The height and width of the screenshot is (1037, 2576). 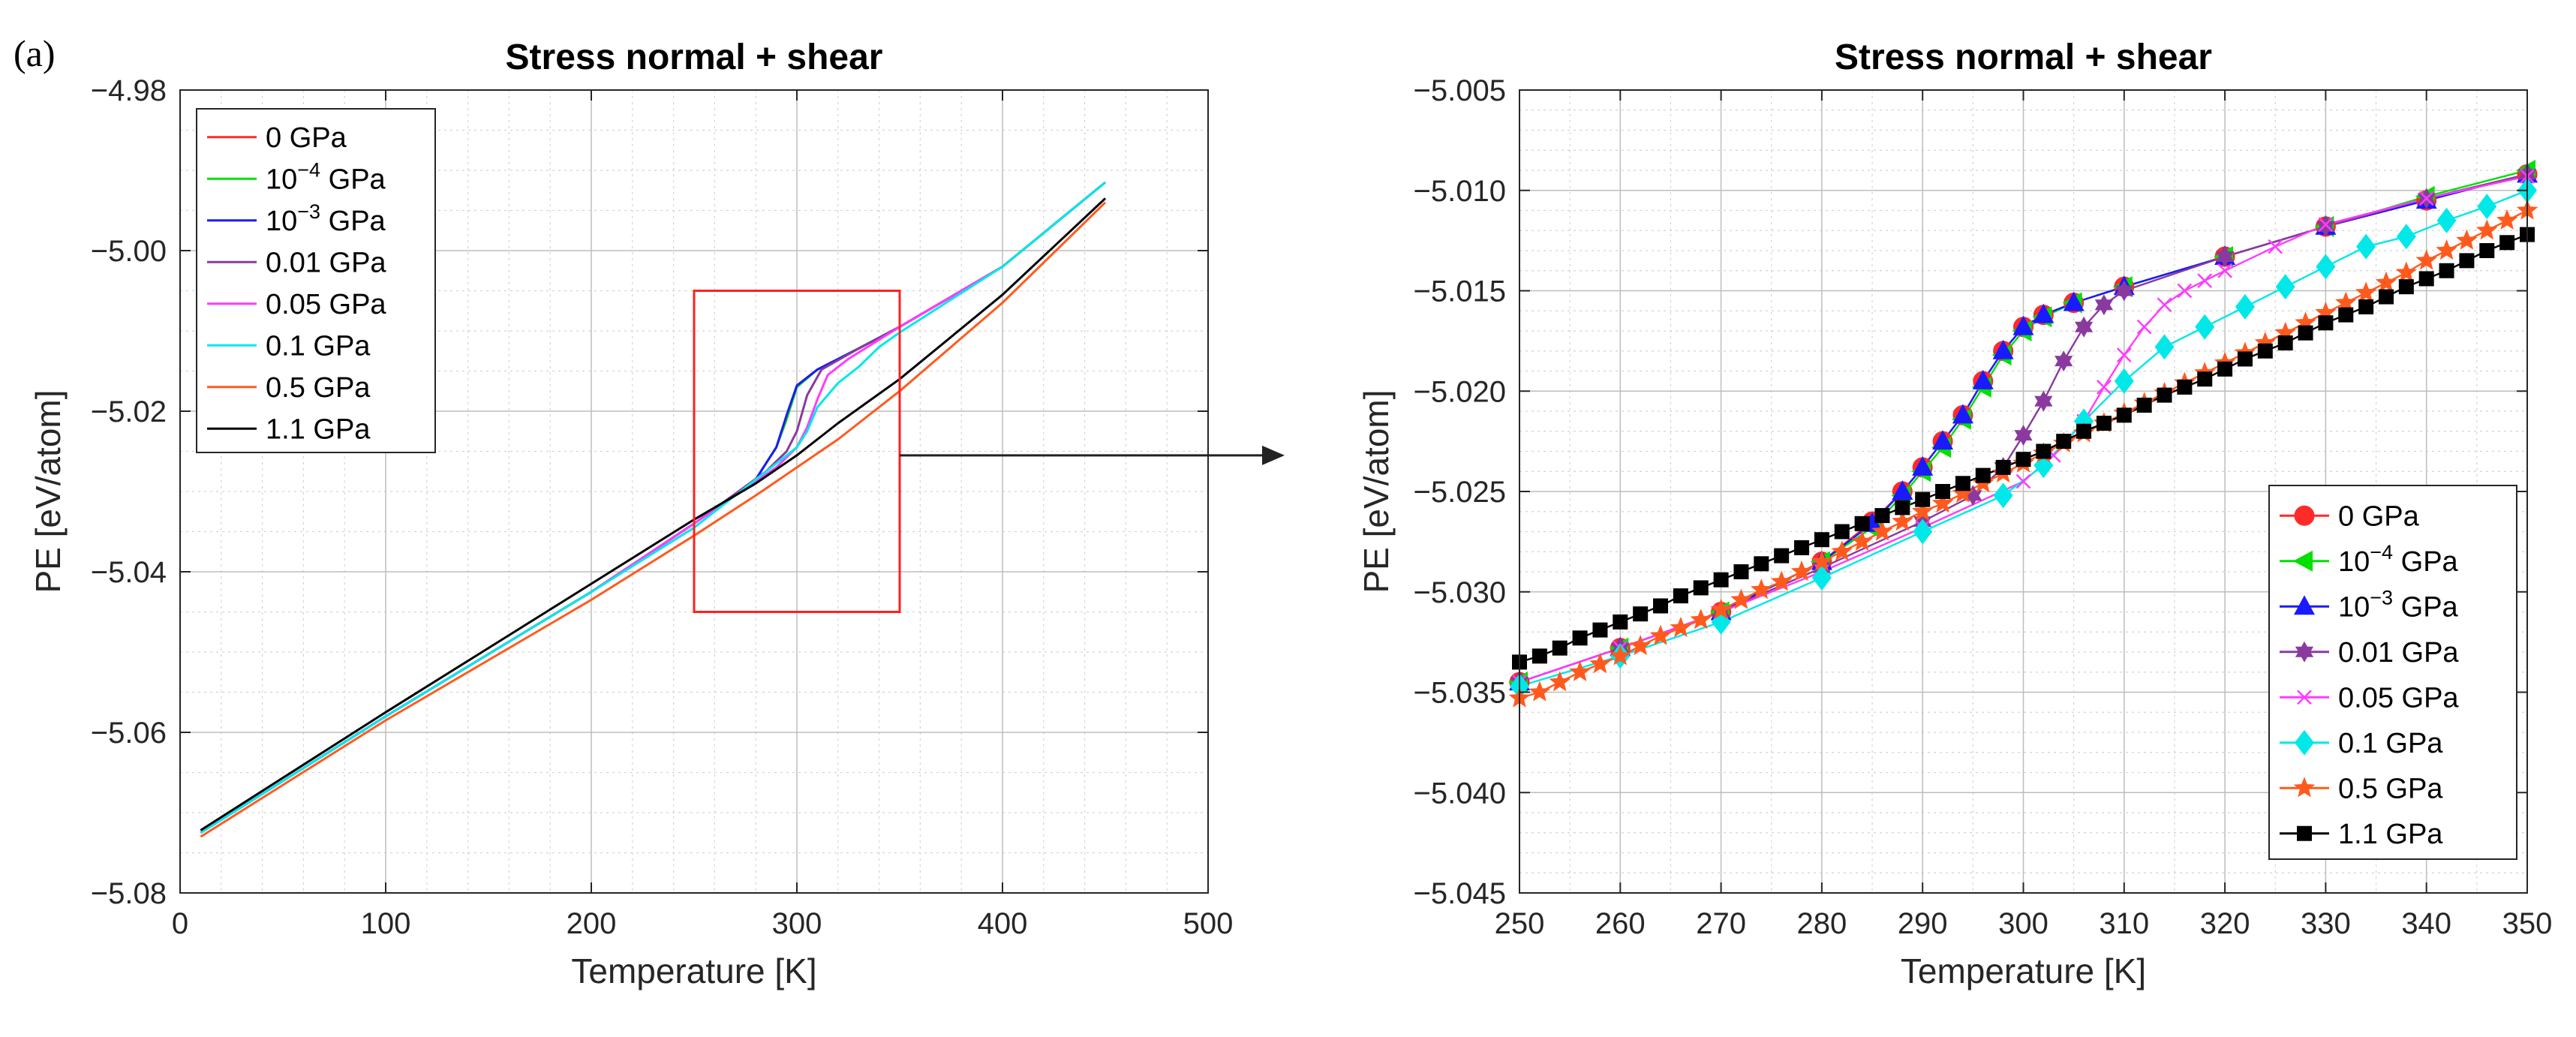 I want to click on y-tick-label: −5.06, so click(x=129, y=733).